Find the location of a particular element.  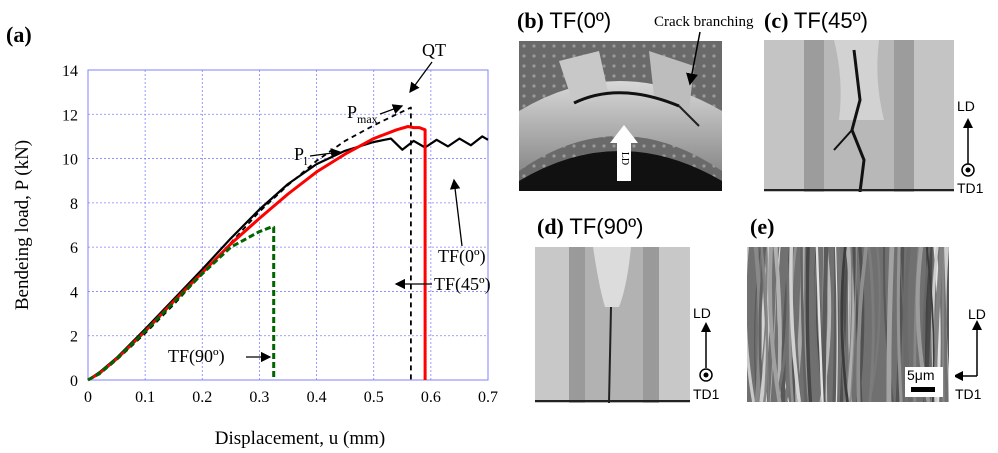

x-tick-label: 0.1 is located at coordinates (145, 397).